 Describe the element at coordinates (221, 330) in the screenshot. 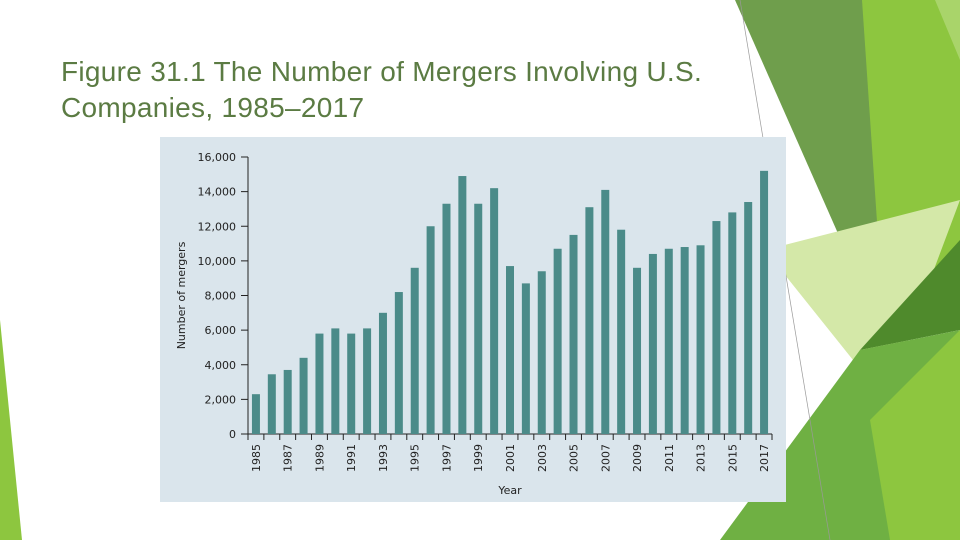

I see `y-tick-label: 6,000` at that location.